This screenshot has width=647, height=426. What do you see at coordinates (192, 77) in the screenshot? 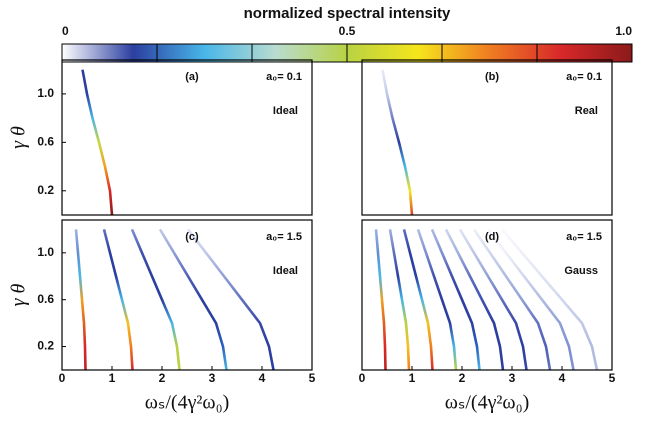
I see `panel-label: (a)` at bounding box center [192, 77].